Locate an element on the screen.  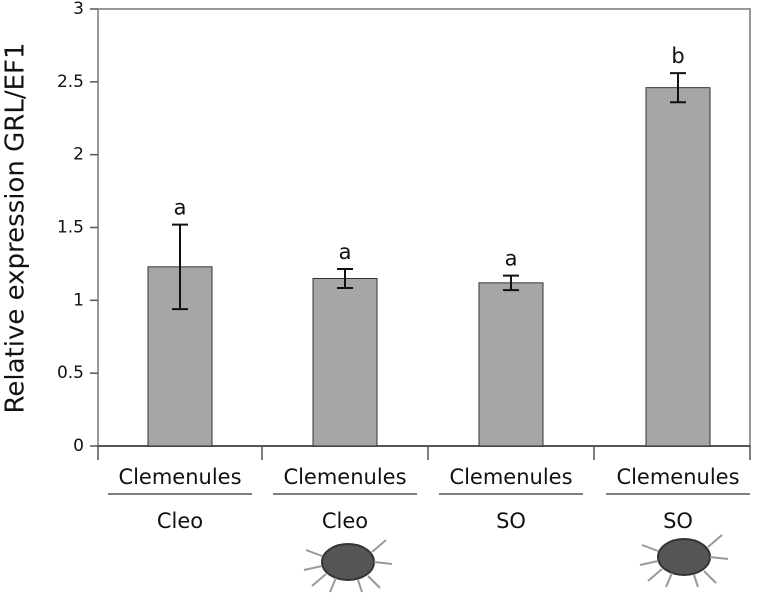
y-tick-label: 2.5 is located at coordinates (70, 82).